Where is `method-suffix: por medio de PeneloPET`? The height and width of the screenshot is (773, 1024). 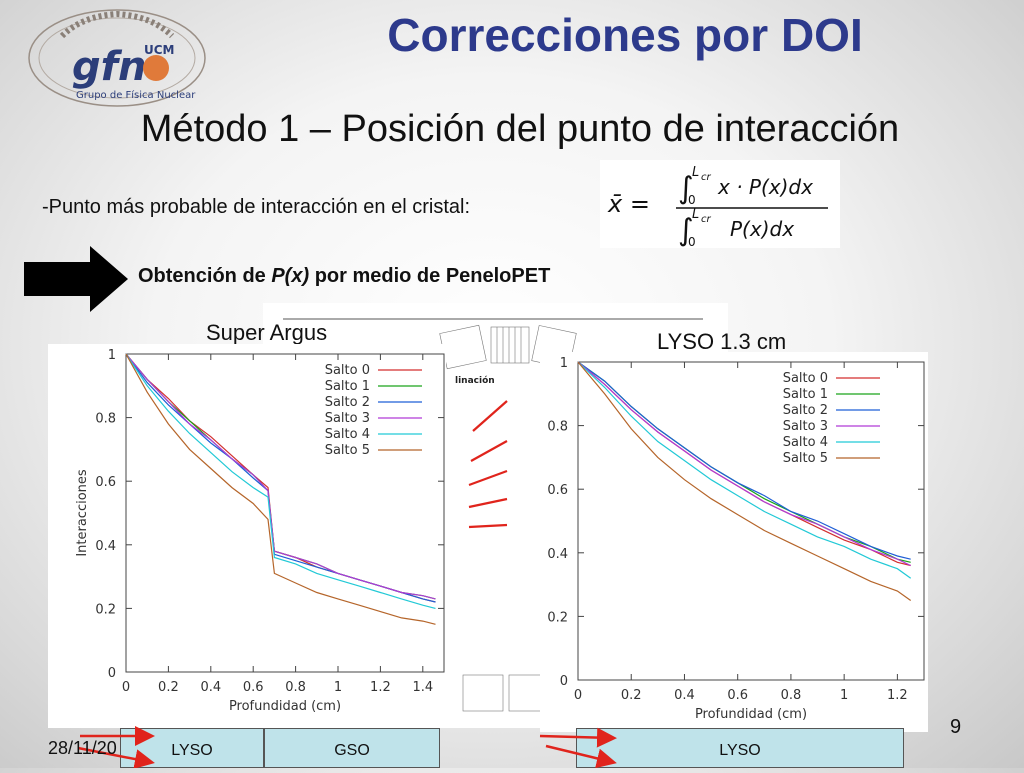
method-suffix: por medio de PeneloPET is located at coordinates (430, 276).